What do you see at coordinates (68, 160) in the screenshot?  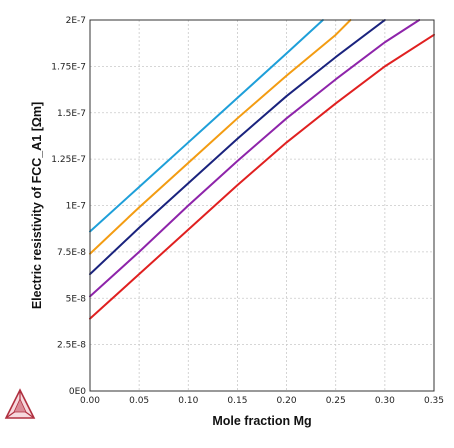 I see `y-tick-label: 1.25E-7` at bounding box center [68, 160].